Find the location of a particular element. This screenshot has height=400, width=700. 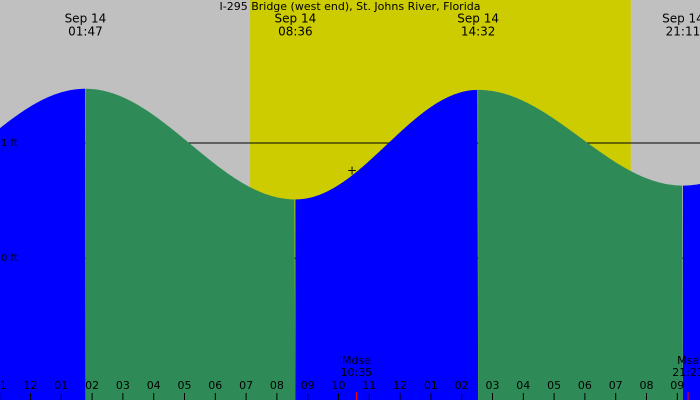

extreme-time: 01:47 is located at coordinates (85, 32).